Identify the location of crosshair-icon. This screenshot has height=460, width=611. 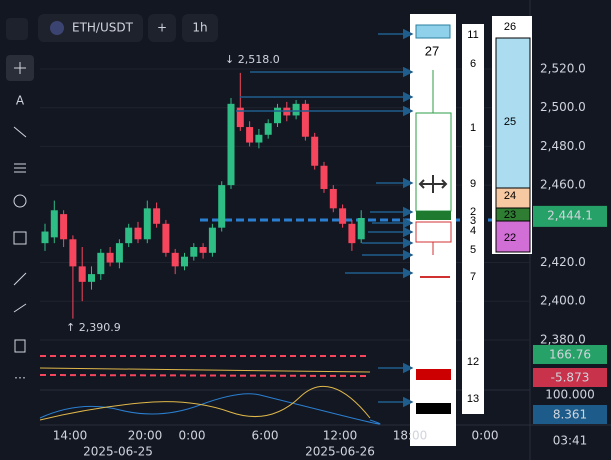
(20, 68).